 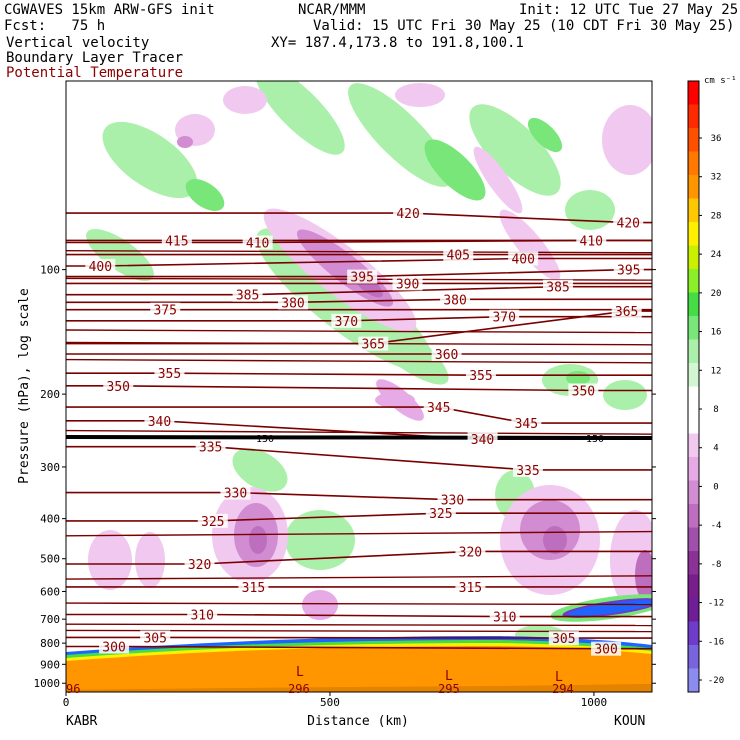 What do you see at coordinates (563, 689) in the screenshot?
I see `surface-theta: 294` at bounding box center [563, 689].